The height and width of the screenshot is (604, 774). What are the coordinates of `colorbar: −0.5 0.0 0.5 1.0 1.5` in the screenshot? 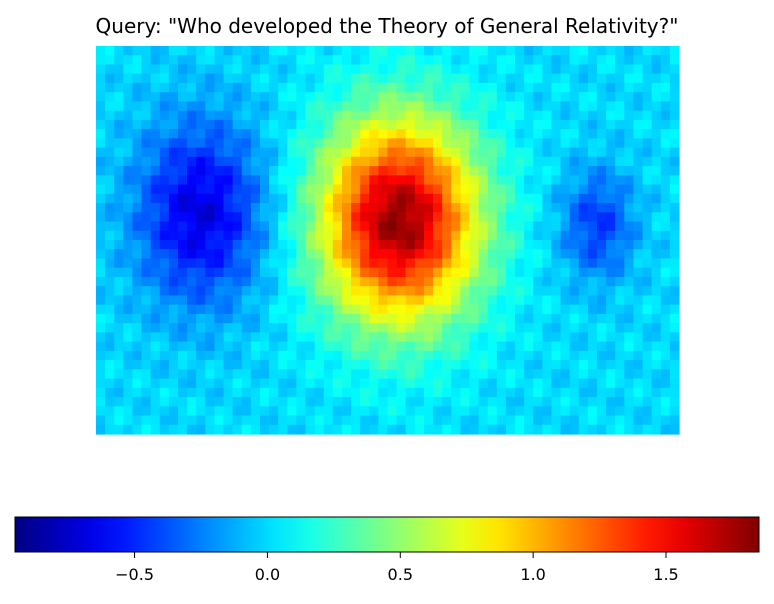 It's located at (387, 550).